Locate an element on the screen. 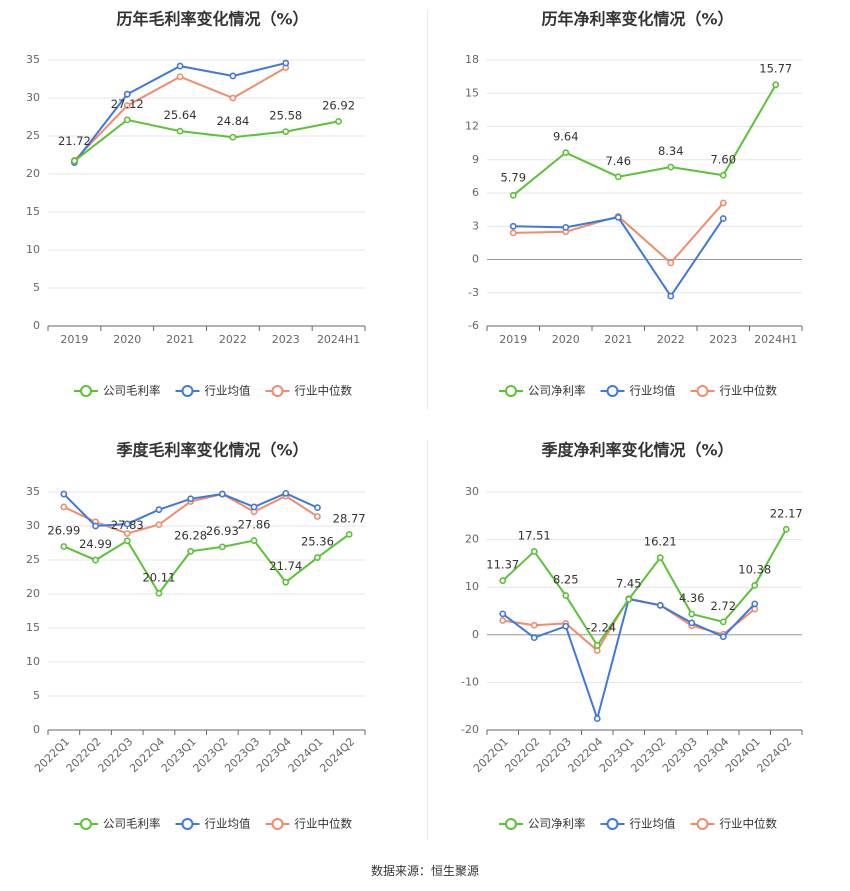 The width and height of the screenshot is (850, 891). x-tick-label: 2021 is located at coordinates (180, 339).